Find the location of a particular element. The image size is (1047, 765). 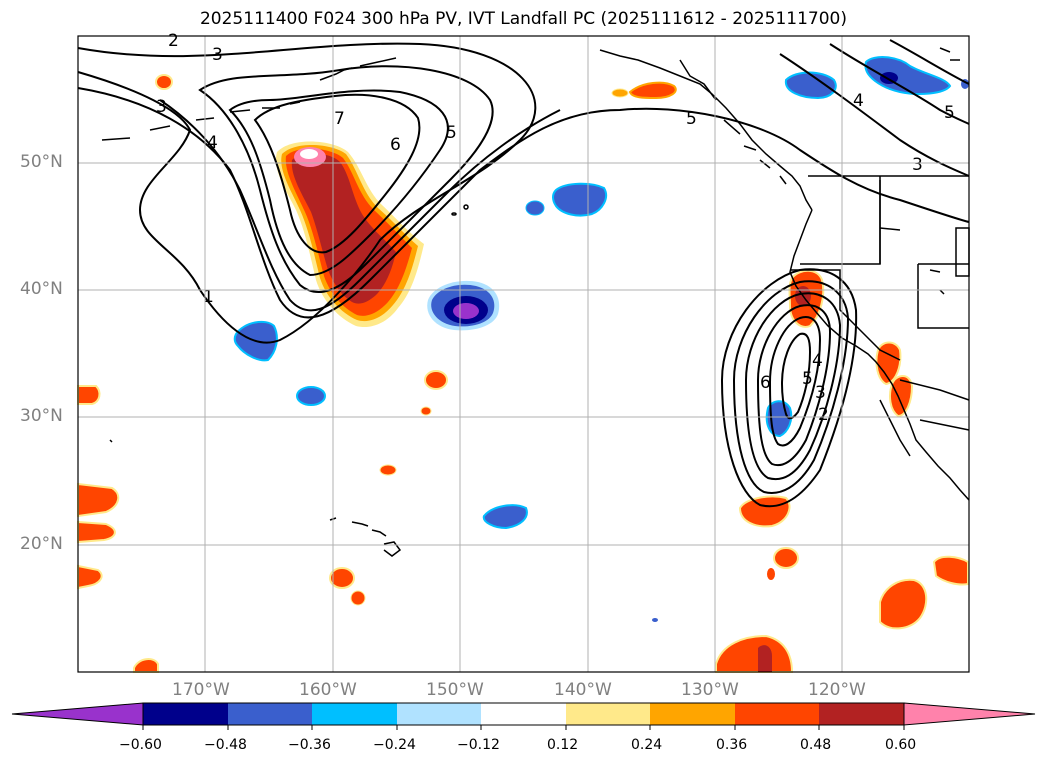

lon-label: 160°W is located at coordinates (328, 690).